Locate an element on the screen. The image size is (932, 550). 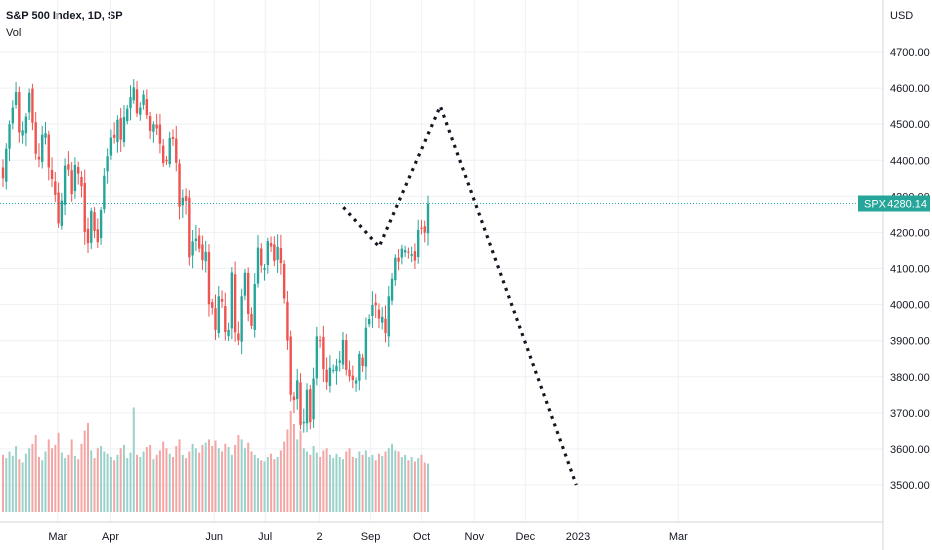
y-tick-label: 3700.00 is located at coordinates (910, 414).